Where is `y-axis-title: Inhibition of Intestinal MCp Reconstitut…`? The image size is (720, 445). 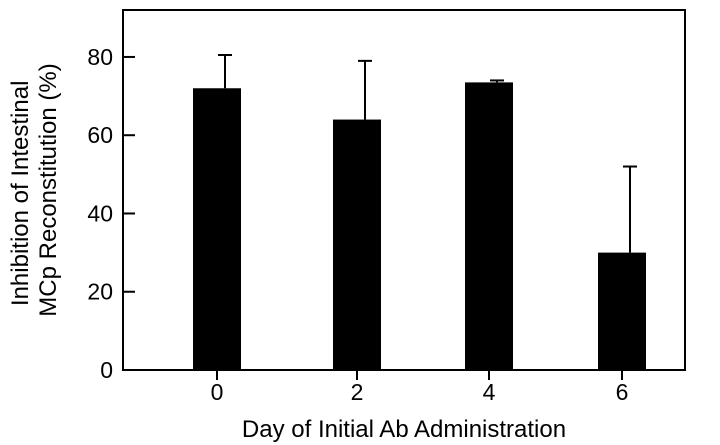 y-axis-title: Inhibition of Intestinal MCp Reconstitut… is located at coordinates (34, 189).